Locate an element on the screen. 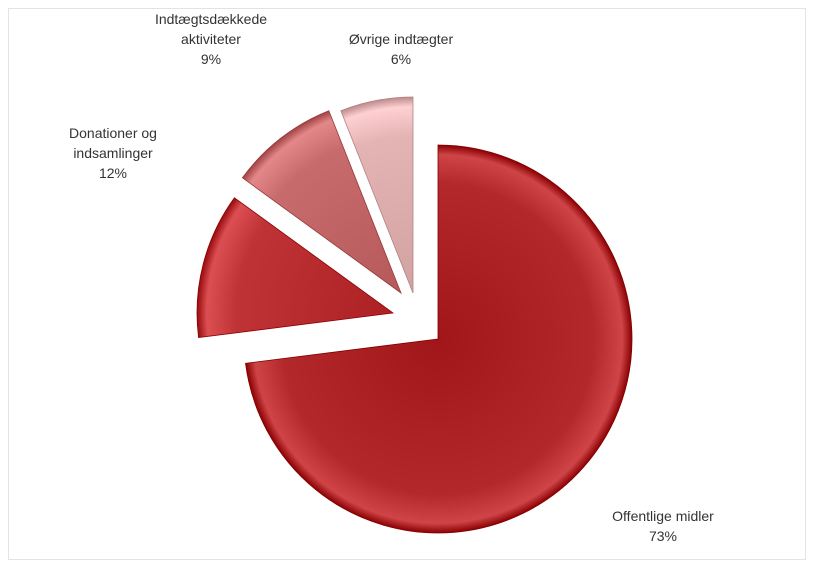 This screenshot has width=814, height=568. slice-category-label: aktiviteter is located at coordinates (211, 39).